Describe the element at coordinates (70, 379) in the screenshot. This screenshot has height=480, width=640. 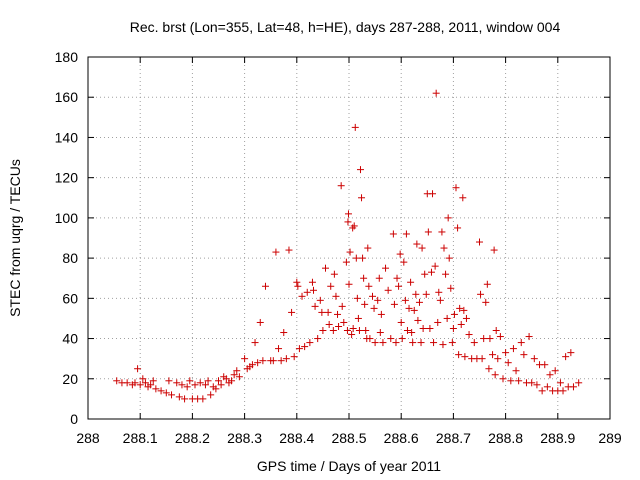
I see `y-tick-label: 20` at that location.